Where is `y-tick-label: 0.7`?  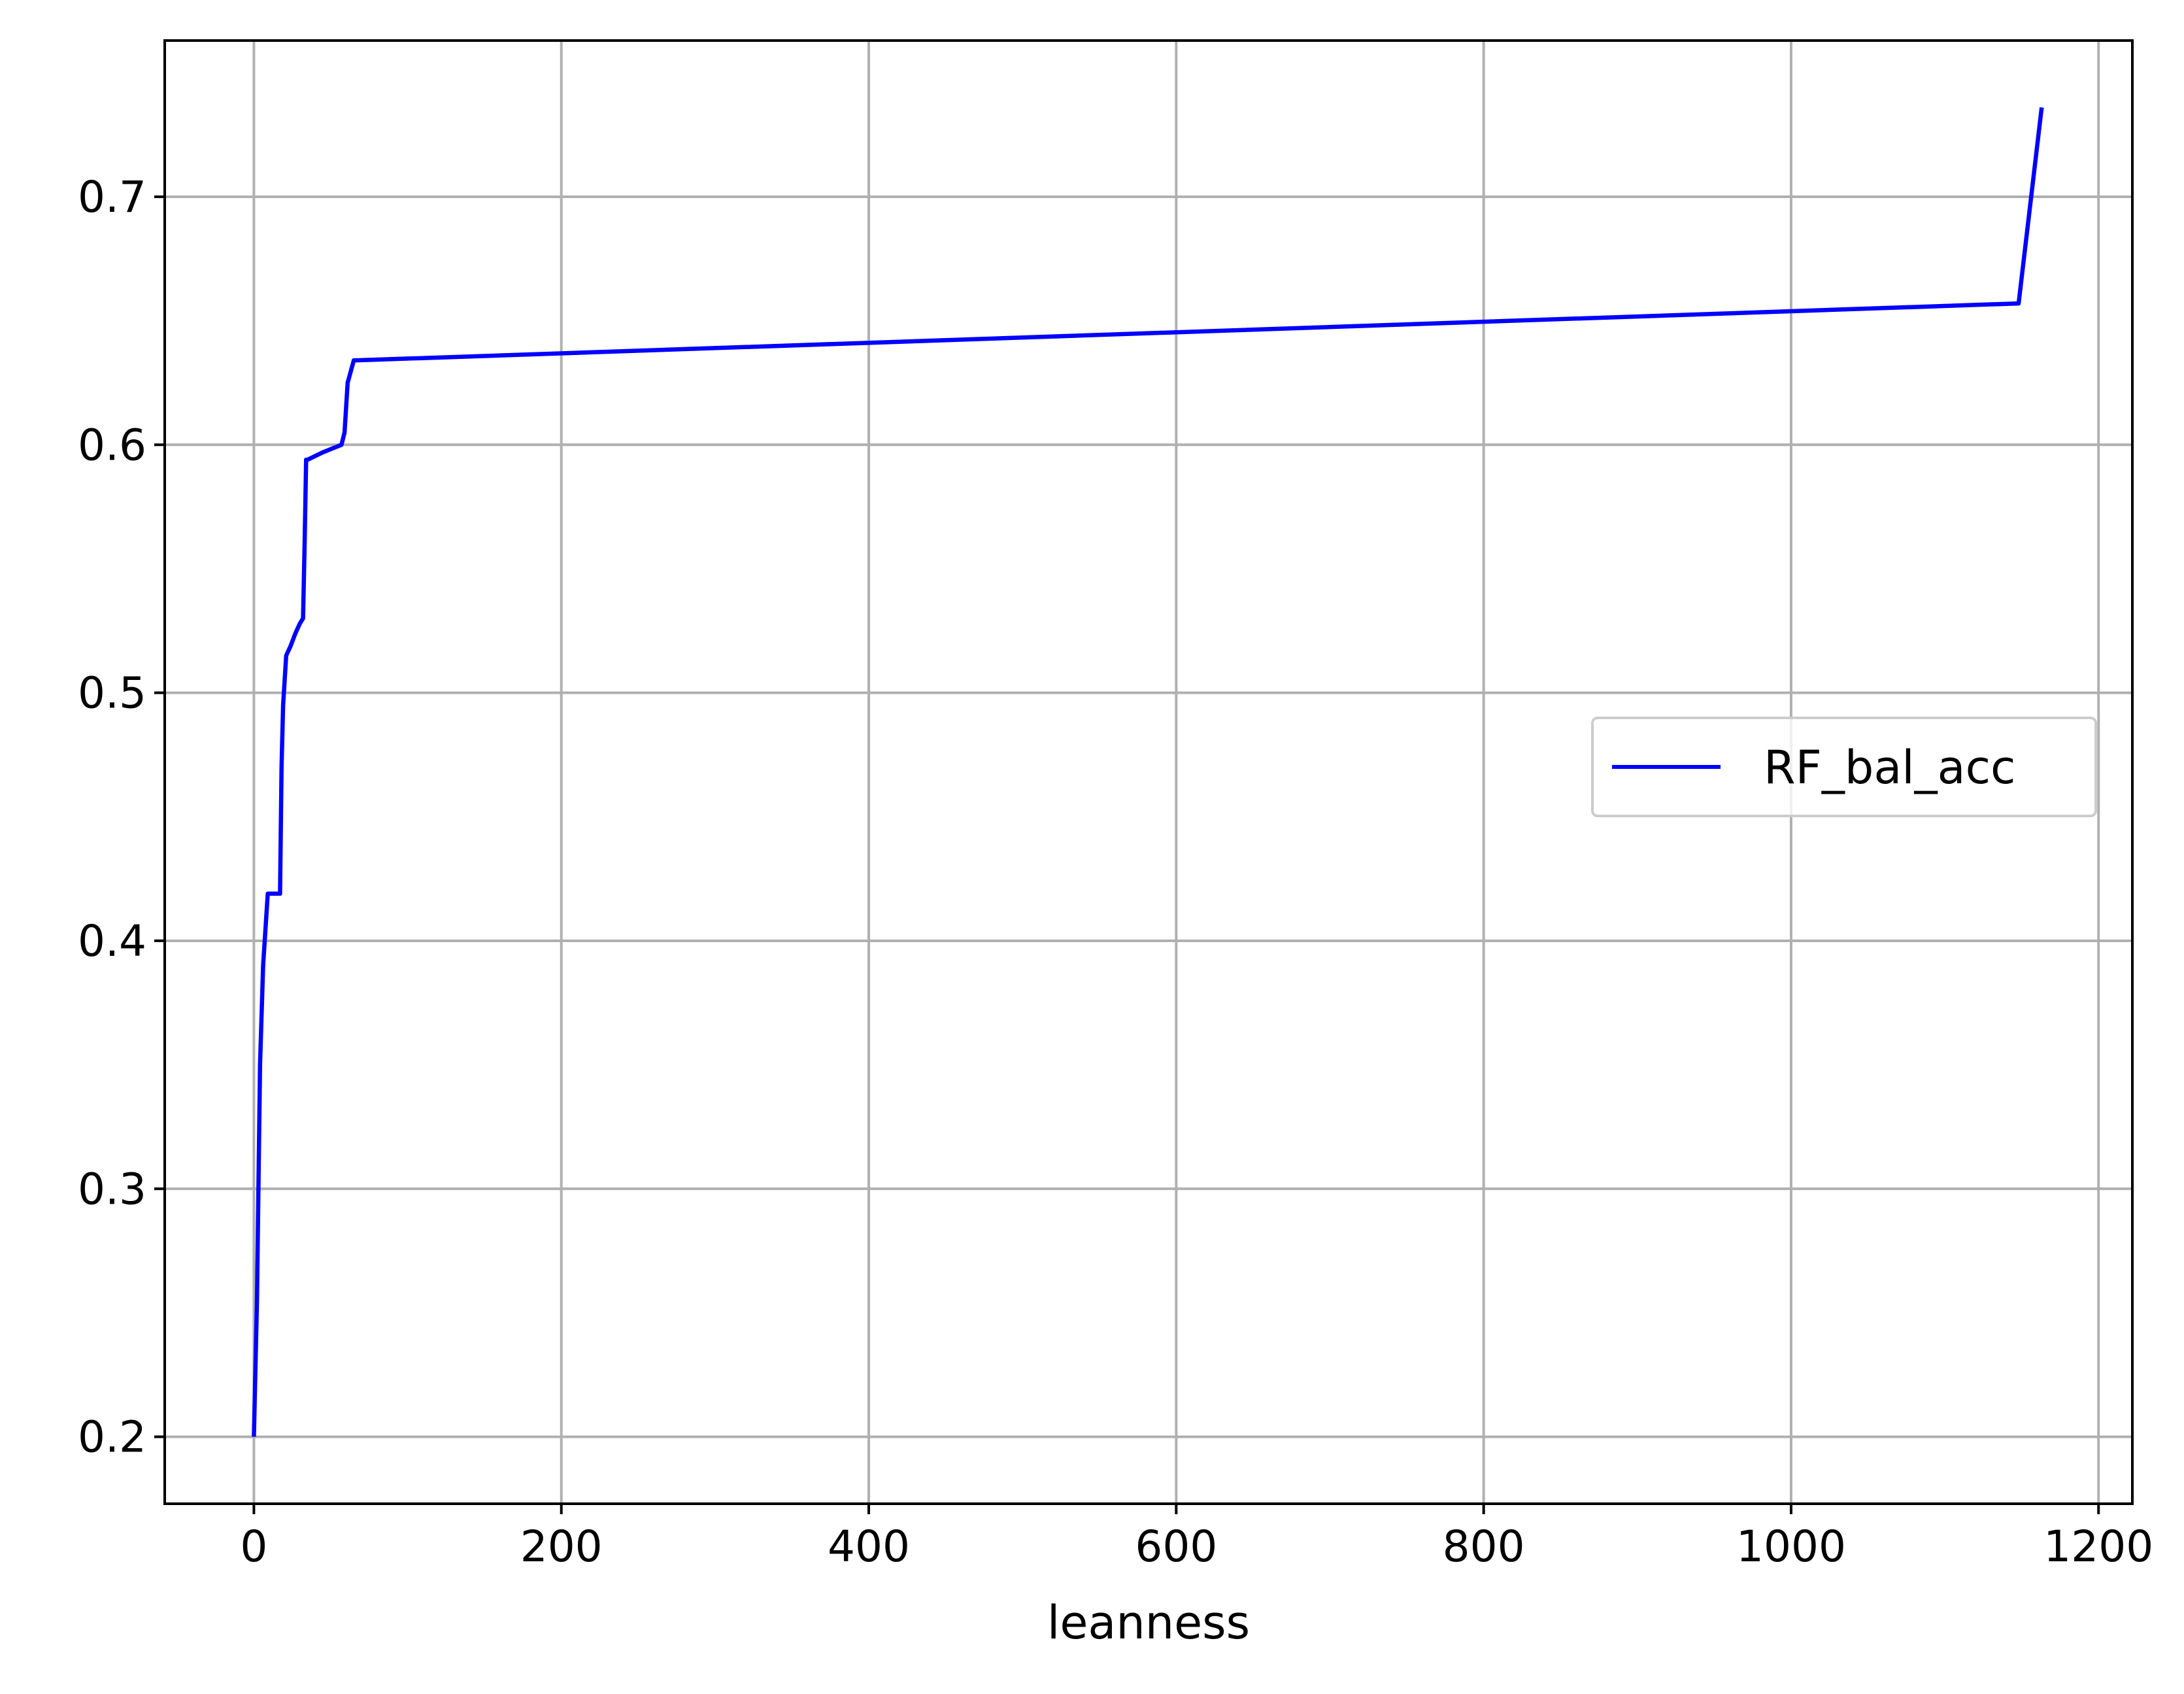 y-tick-label: 0.7 is located at coordinates (112, 197).